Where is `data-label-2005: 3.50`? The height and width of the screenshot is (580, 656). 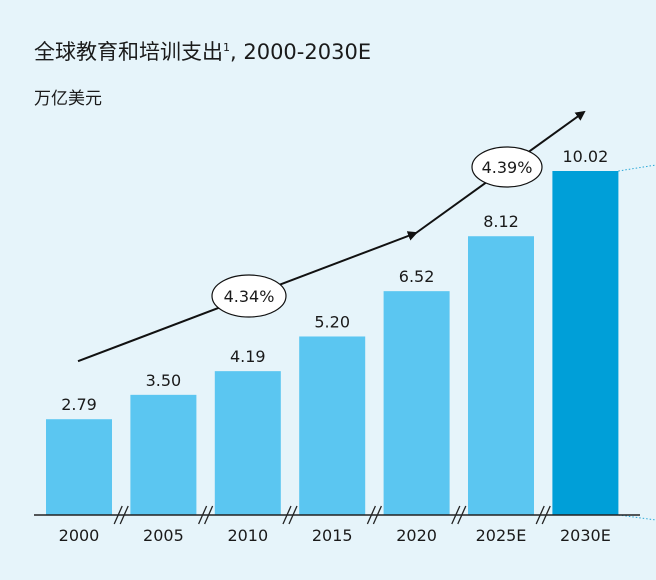 data-label-2005: 3.50 is located at coordinates (164, 380).